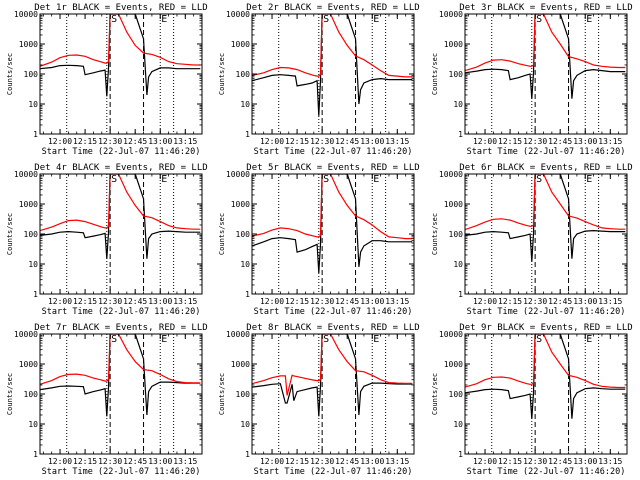 The width and height of the screenshot is (640, 480). What do you see at coordinates (120, 8) in the screenshot?
I see `panel-title: Det 1r BLACK = Events, RED = LLD` at bounding box center [120, 8].